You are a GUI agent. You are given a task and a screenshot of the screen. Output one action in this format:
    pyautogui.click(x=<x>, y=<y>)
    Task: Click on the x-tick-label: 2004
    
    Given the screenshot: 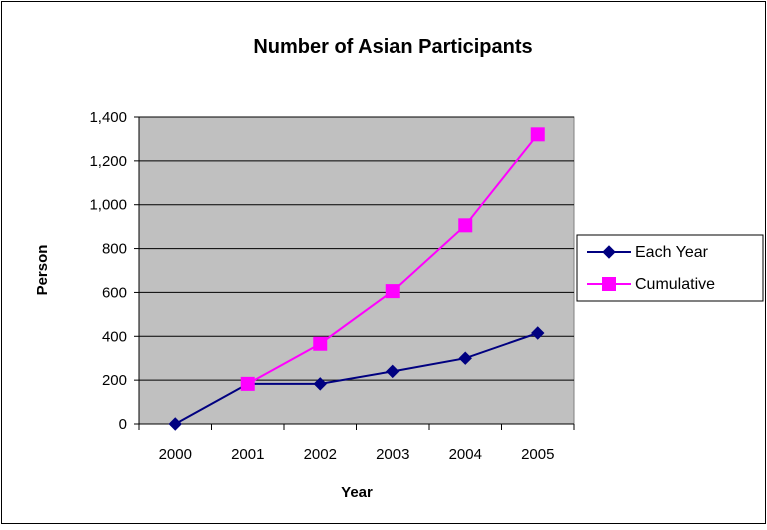 What is the action you would take?
    pyautogui.click(x=465, y=454)
    